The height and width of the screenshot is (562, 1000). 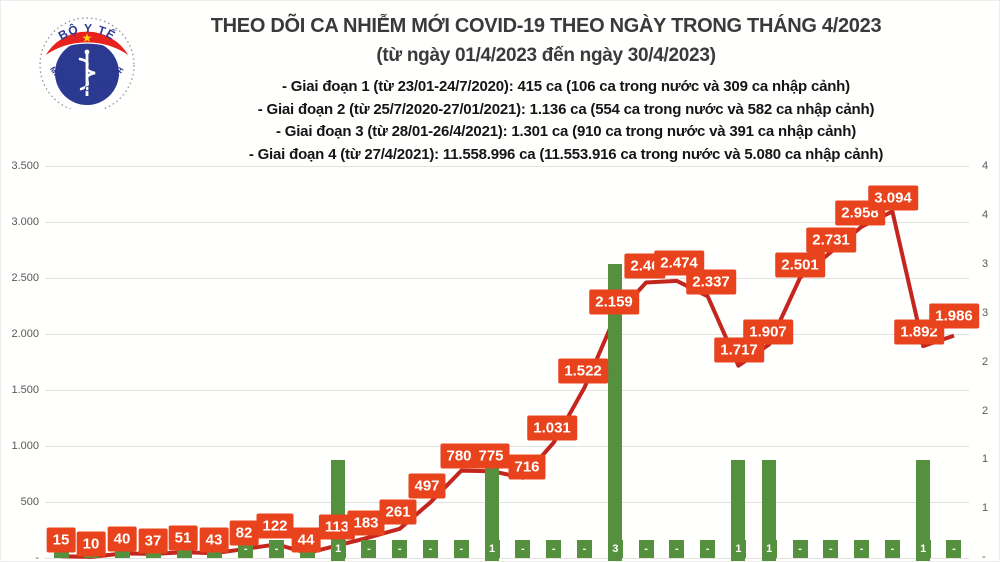 What do you see at coordinates (491, 456) in the screenshot?
I see `line-data-label: 775` at bounding box center [491, 456].